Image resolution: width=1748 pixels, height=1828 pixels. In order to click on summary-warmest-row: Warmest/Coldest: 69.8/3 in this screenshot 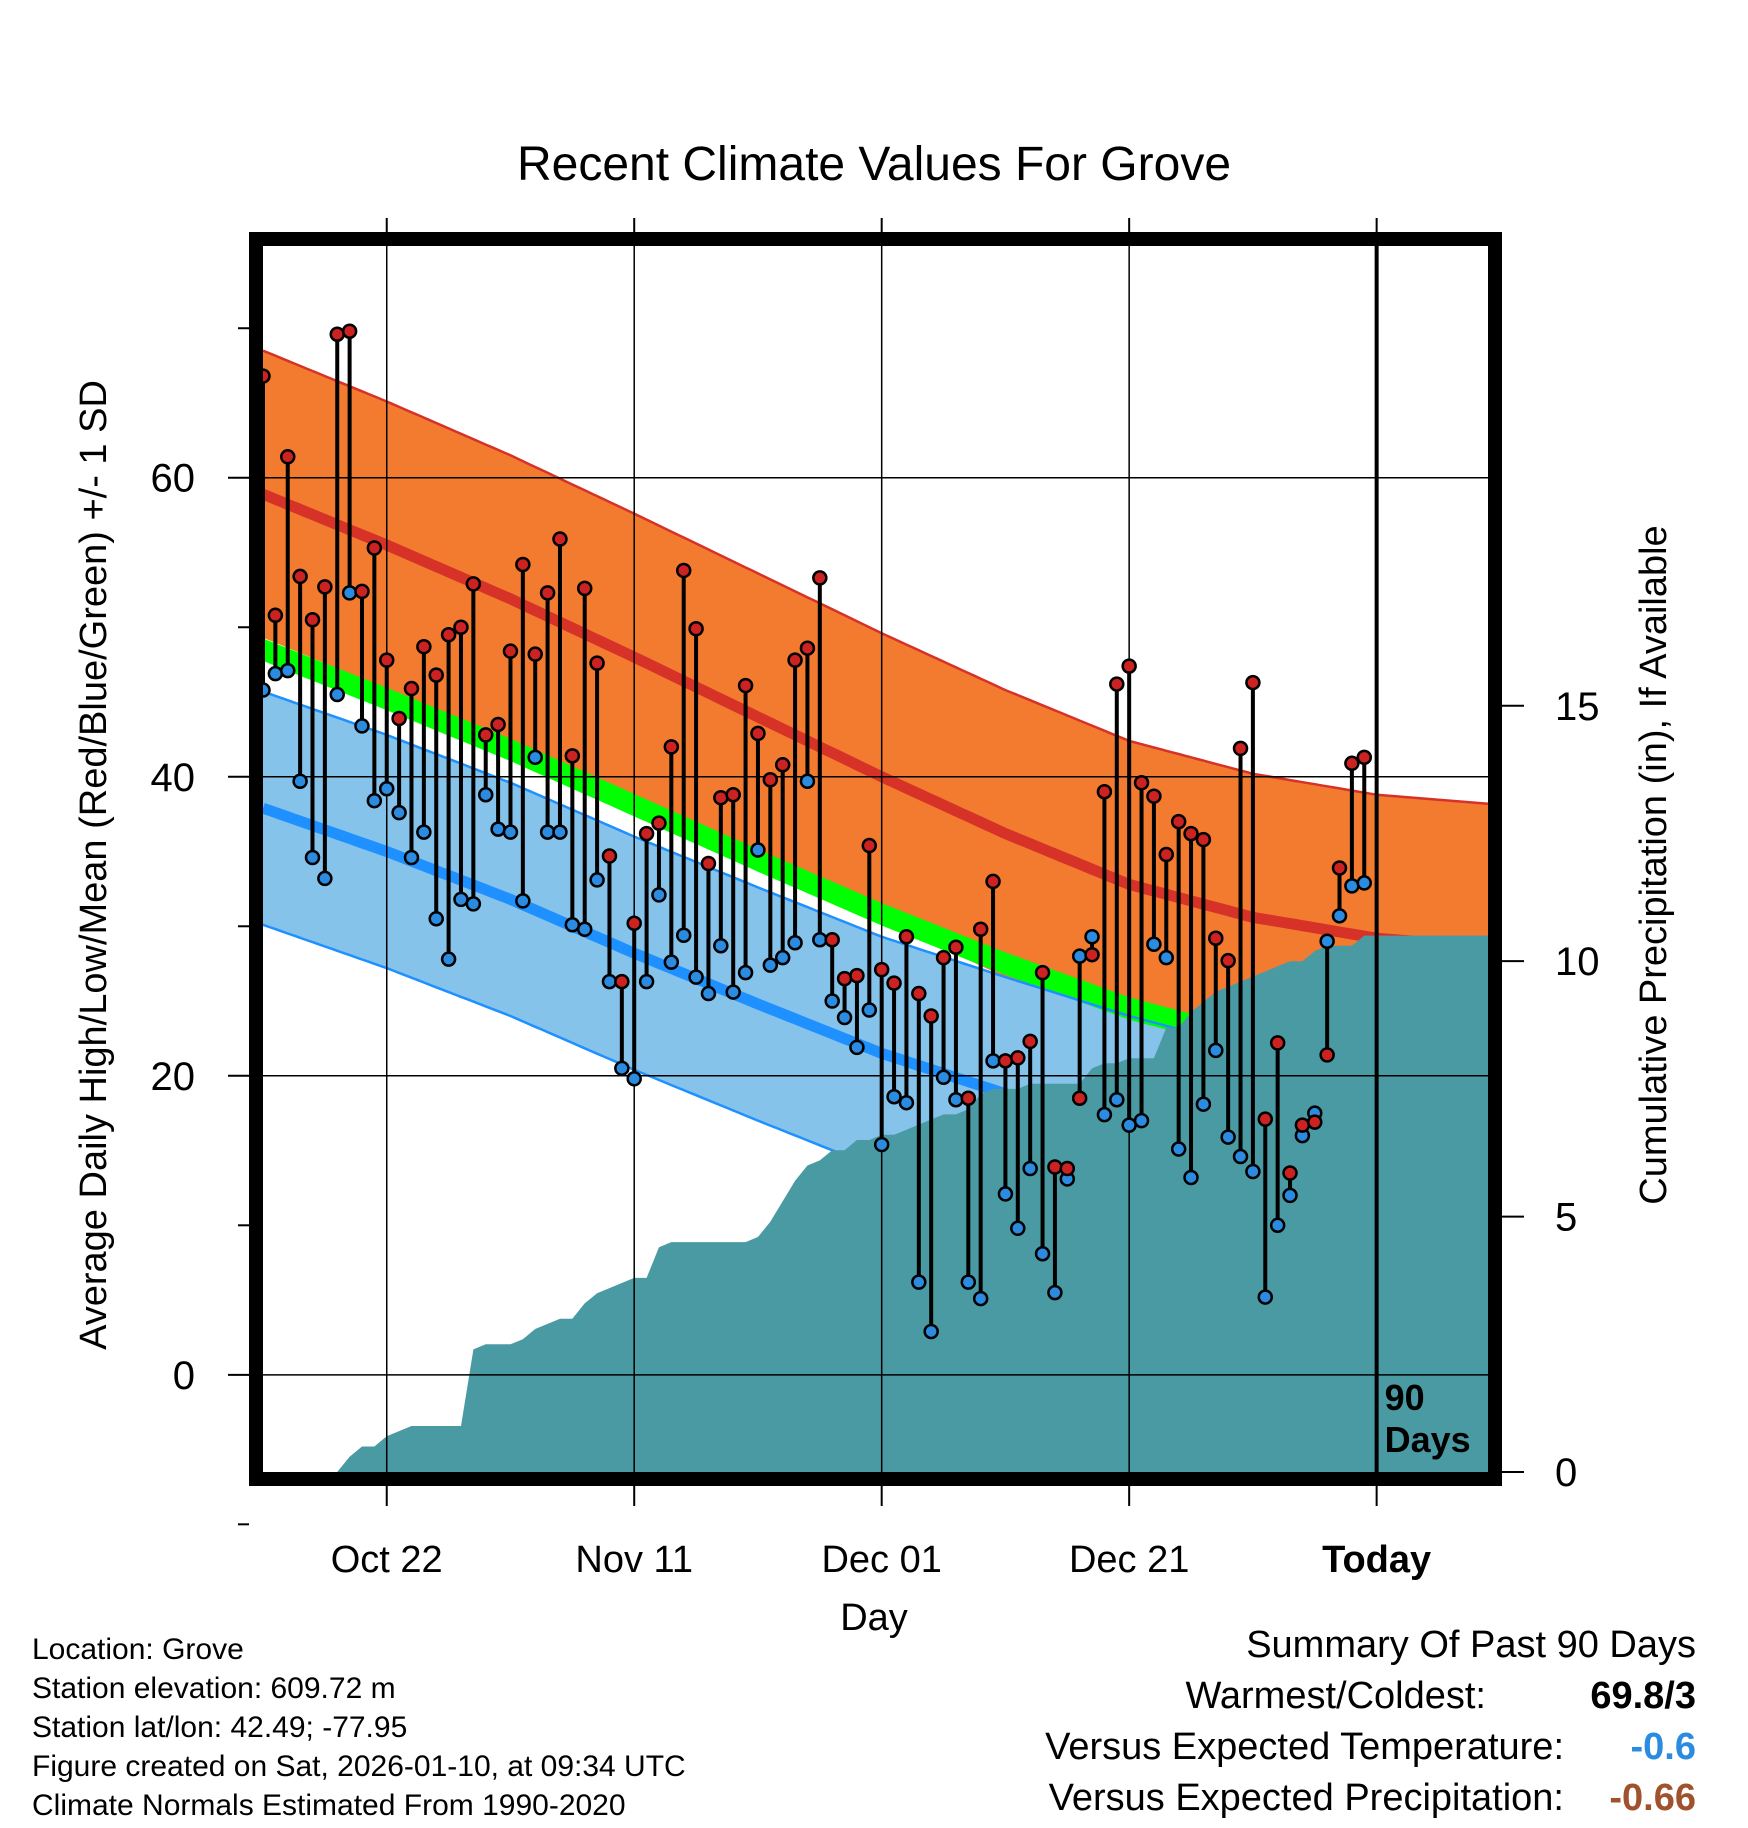, I will do `click(1316, 1700)`.